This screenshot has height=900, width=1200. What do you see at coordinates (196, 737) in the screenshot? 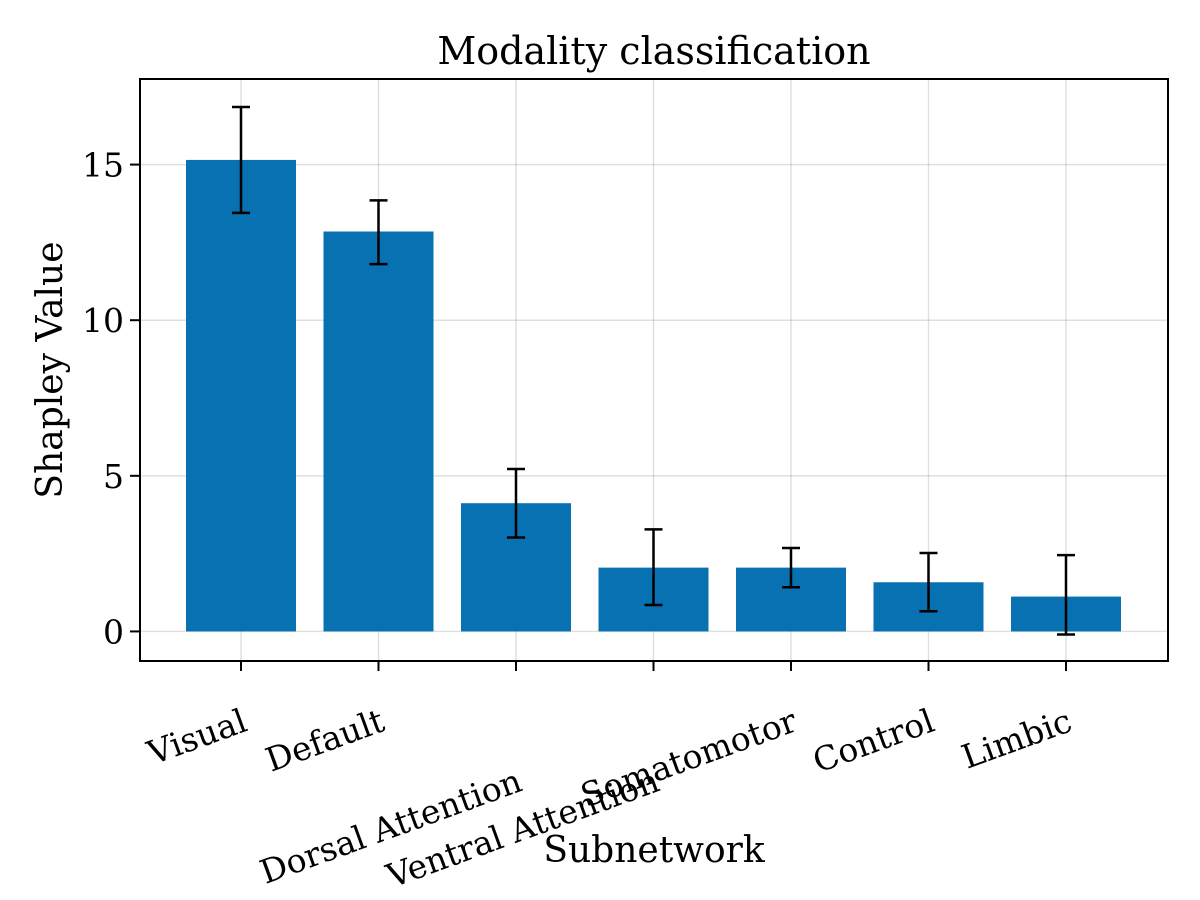
I see `x-tick-label: Visual` at bounding box center [196, 737].